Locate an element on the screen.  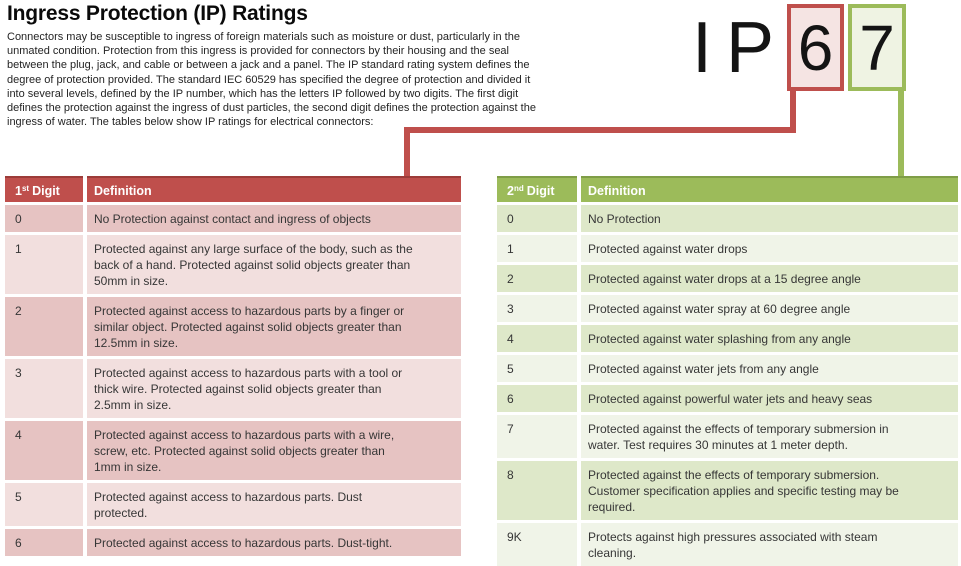
first-digit-connector-horizontal is located at coordinates (600, 130).